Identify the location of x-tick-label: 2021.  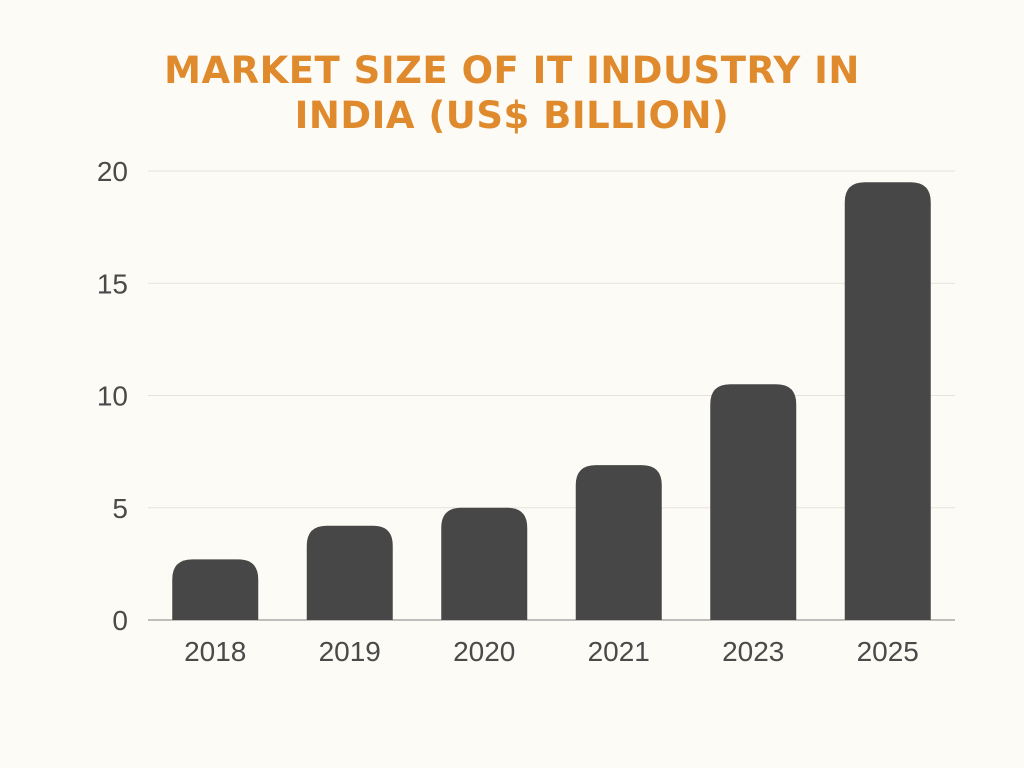
(619, 651).